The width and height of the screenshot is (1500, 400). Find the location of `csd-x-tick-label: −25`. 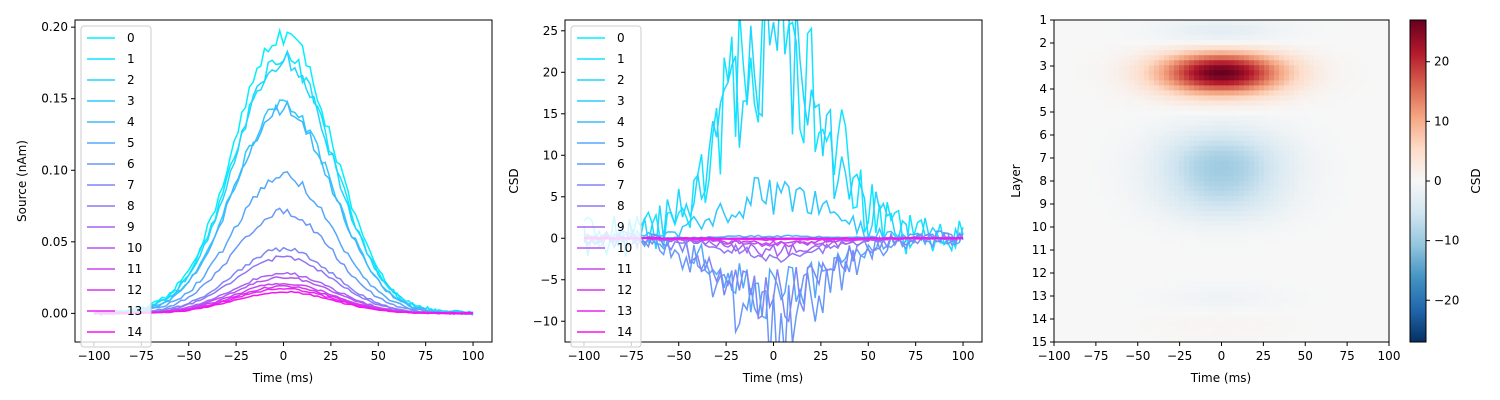

csd-x-tick-label: −25 is located at coordinates (725, 356).